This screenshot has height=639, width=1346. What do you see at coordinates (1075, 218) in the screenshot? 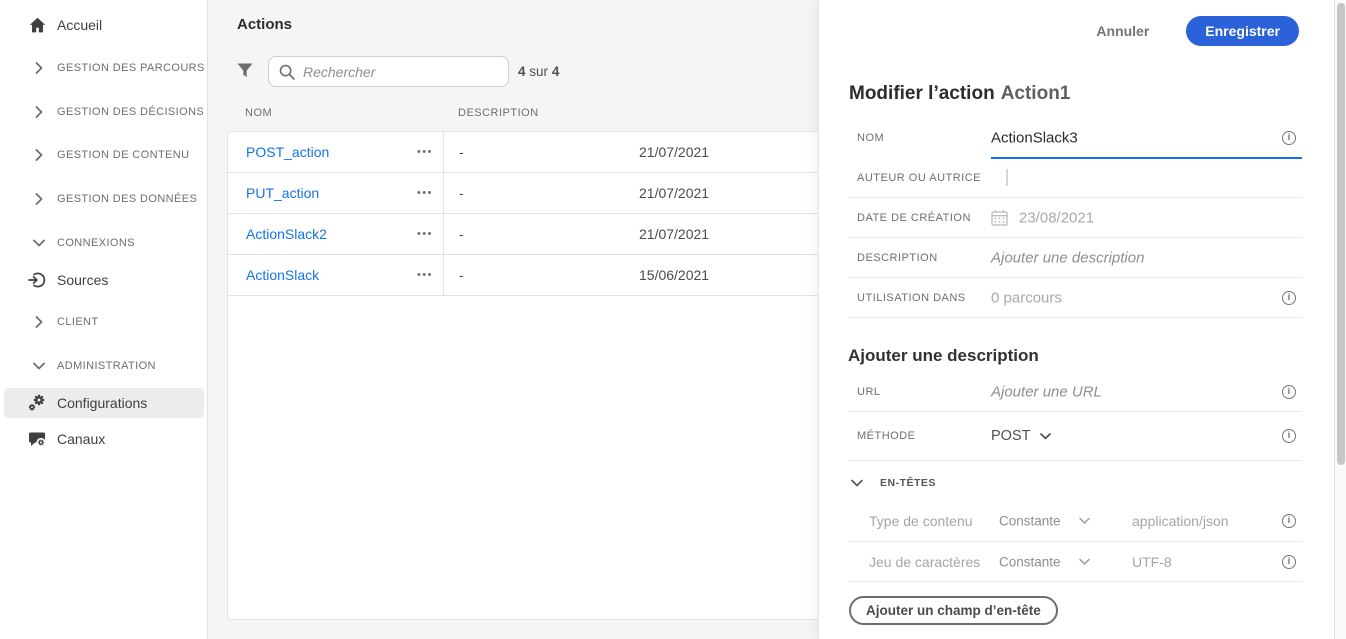
I see `field-row-date-creation: DATE DE CRÉATION 23/08/2021` at bounding box center [1075, 218].